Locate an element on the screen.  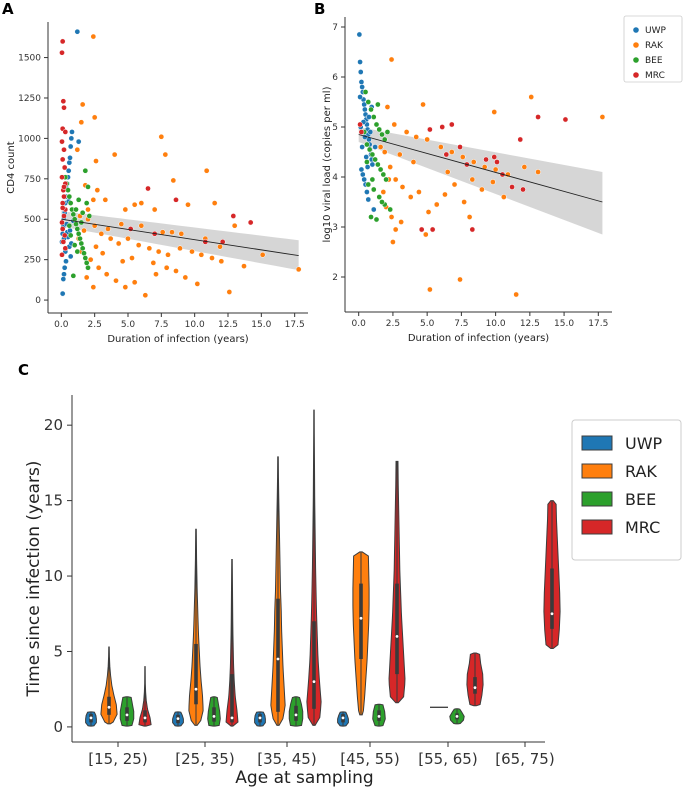
y-tick-label: 7 is located at coordinates (335, 28).